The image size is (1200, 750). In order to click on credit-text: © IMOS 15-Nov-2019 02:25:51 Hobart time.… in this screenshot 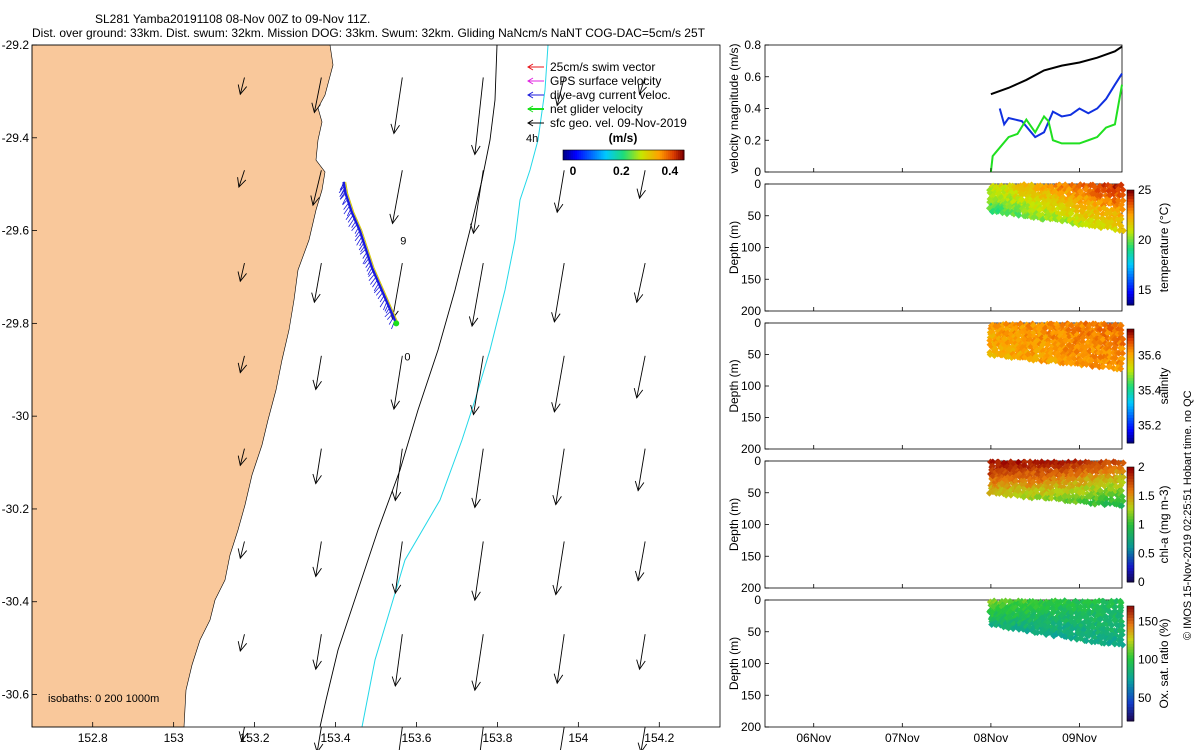, I will do `click(1188, 515)`.